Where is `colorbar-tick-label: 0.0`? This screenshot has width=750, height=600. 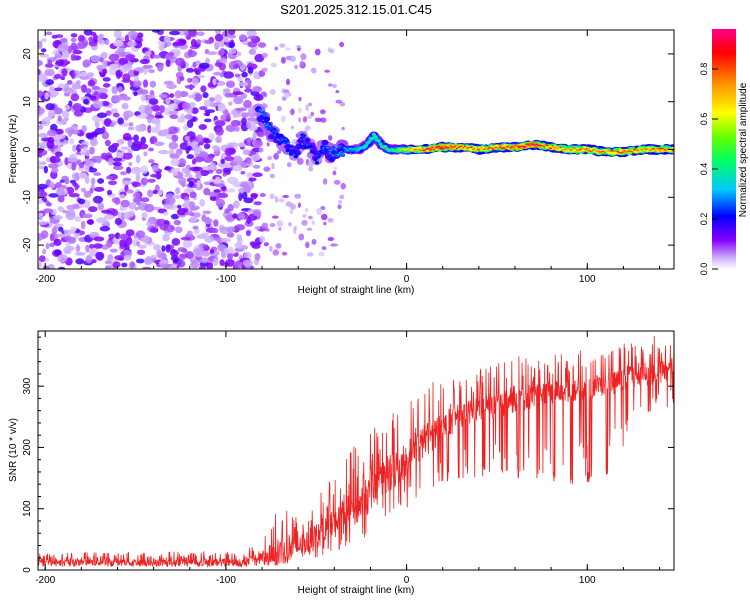 colorbar-tick-label: 0.0 is located at coordinates (704, 269).